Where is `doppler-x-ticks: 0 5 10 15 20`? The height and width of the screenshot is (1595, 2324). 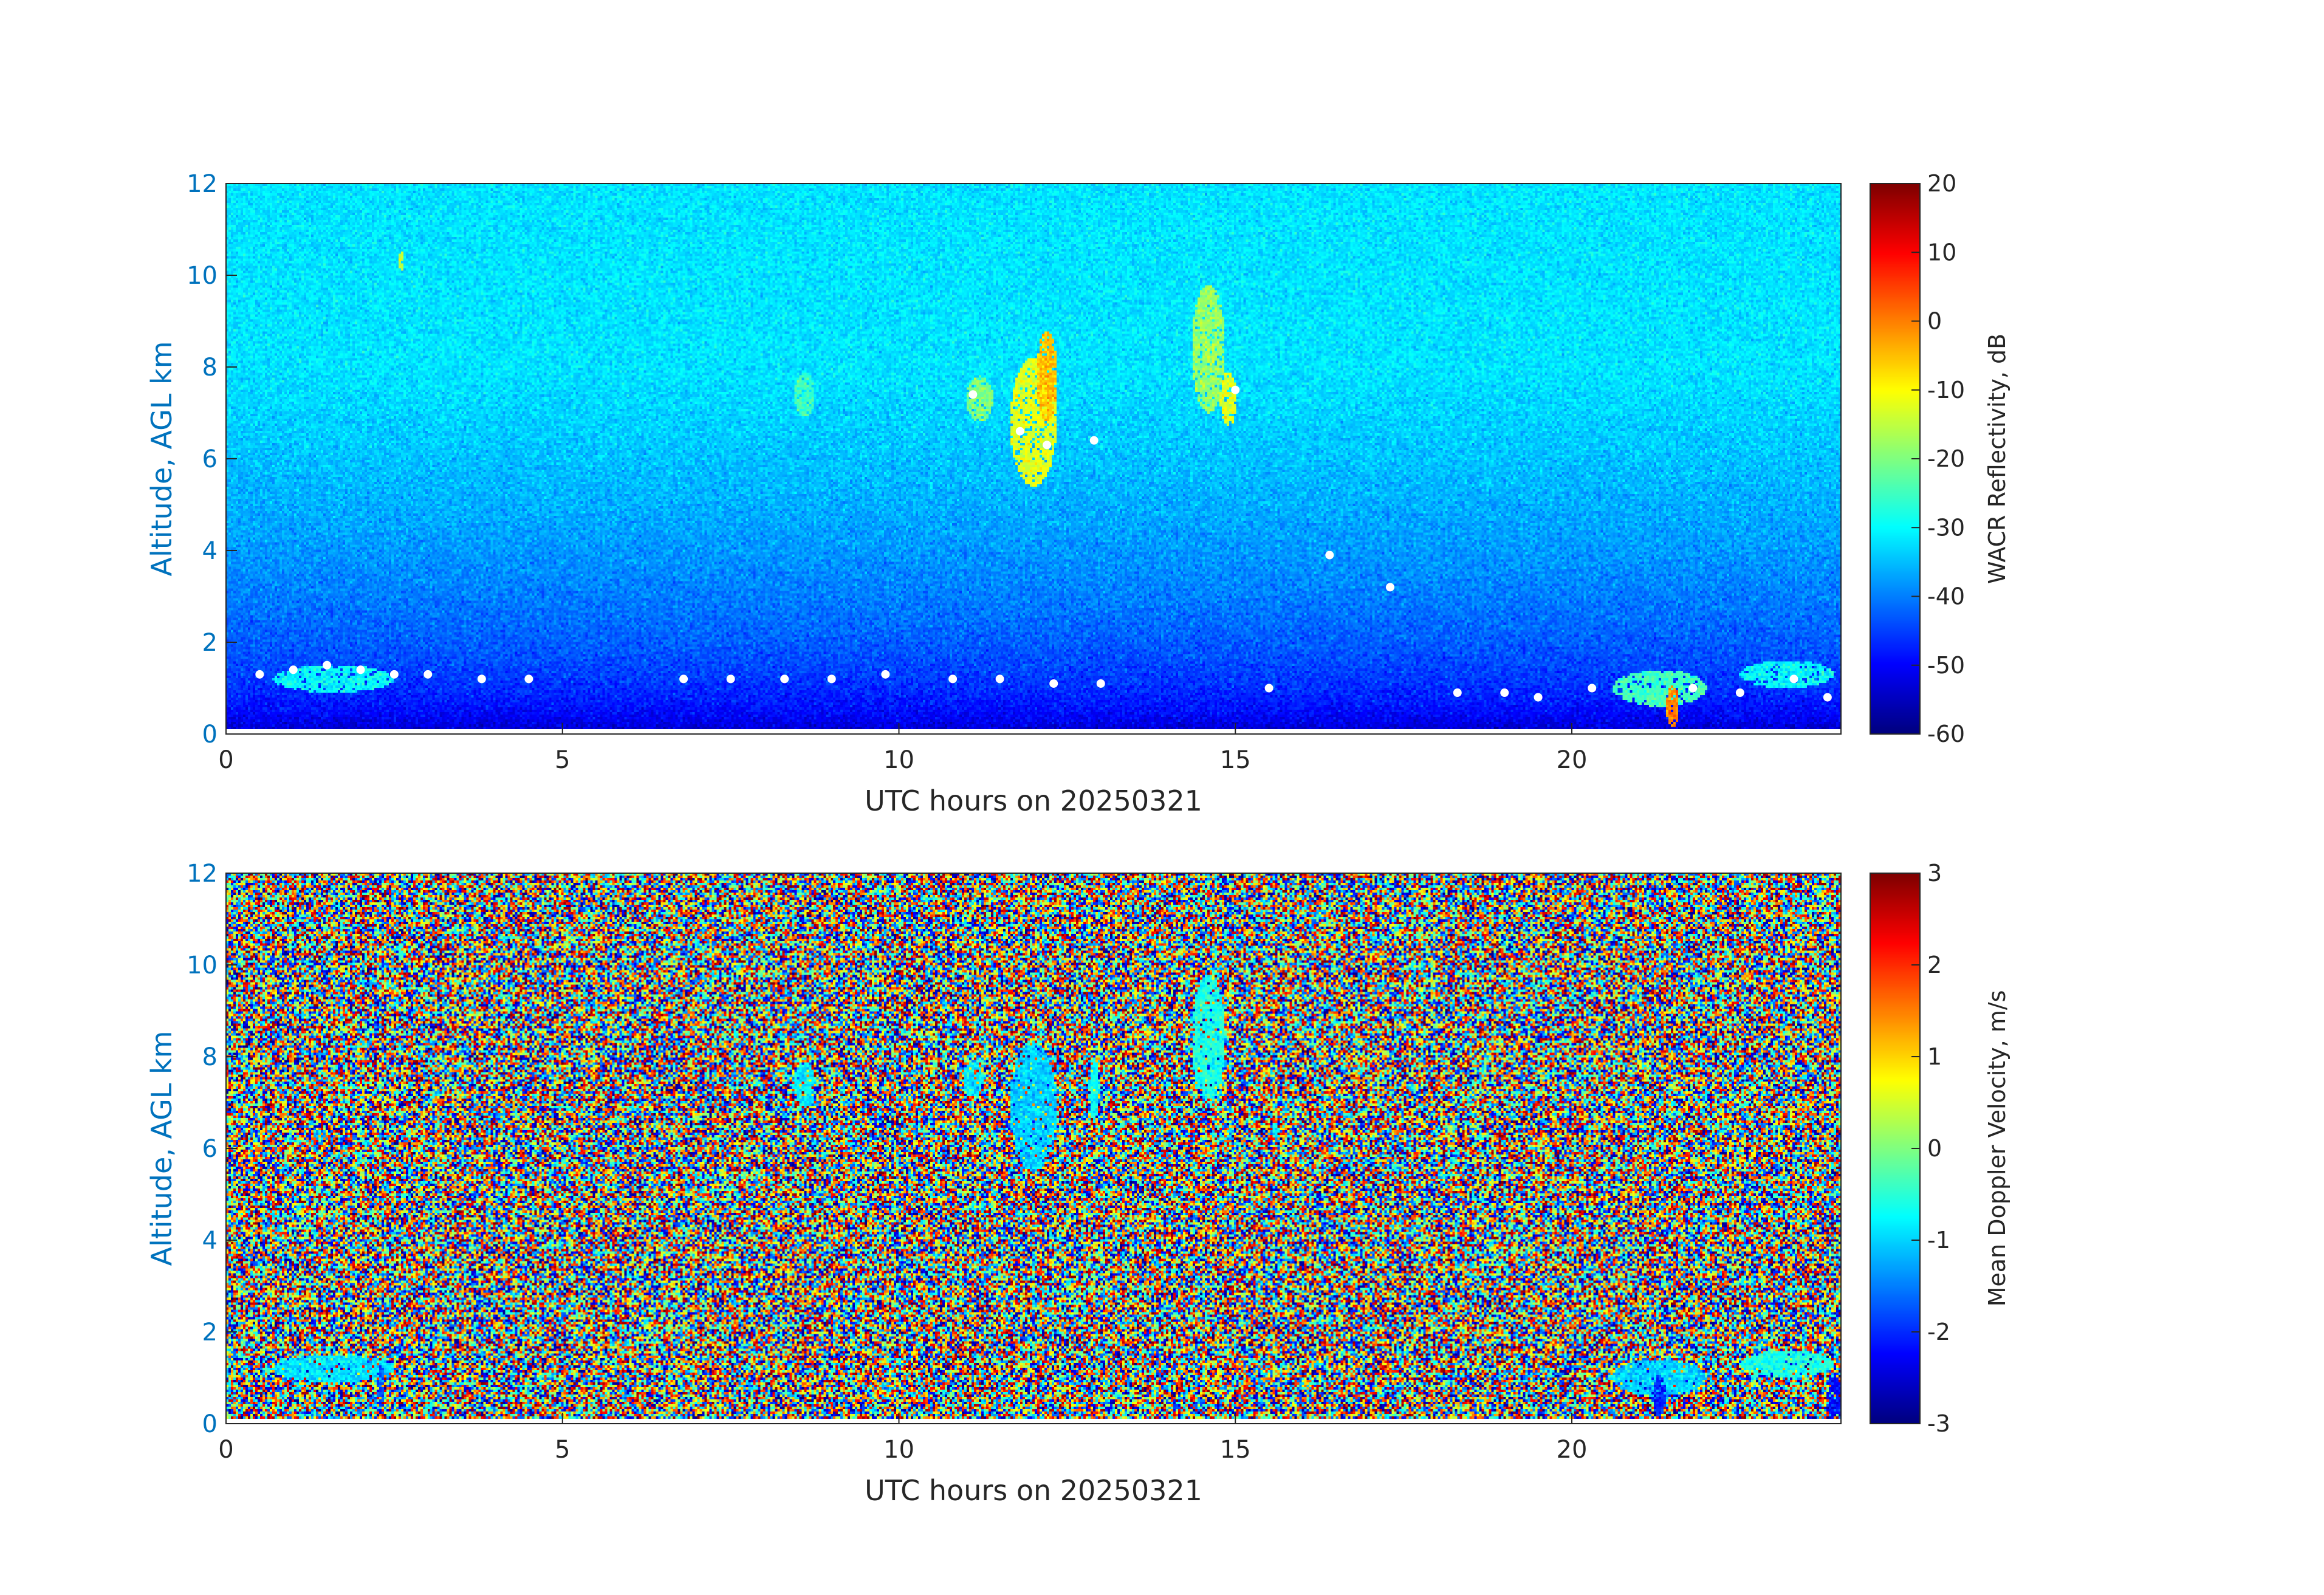 doppler-x-ticks: 0 5 10 15 20 is located at coordinates (903, 1438).